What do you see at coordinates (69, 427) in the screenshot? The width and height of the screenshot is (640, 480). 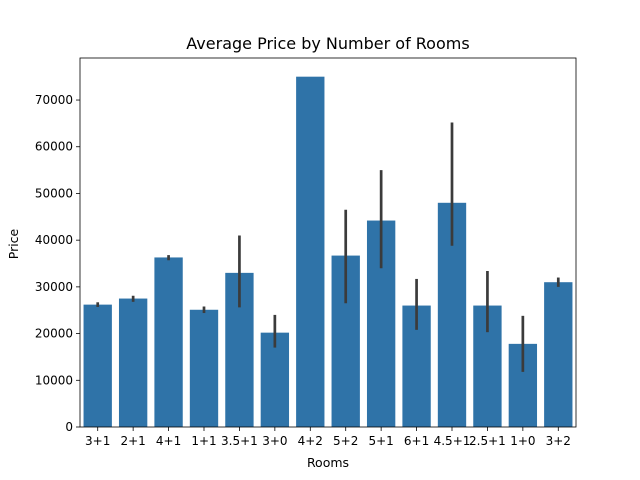 I see `y-tick-label: 0` at bounding box center [69, 427].